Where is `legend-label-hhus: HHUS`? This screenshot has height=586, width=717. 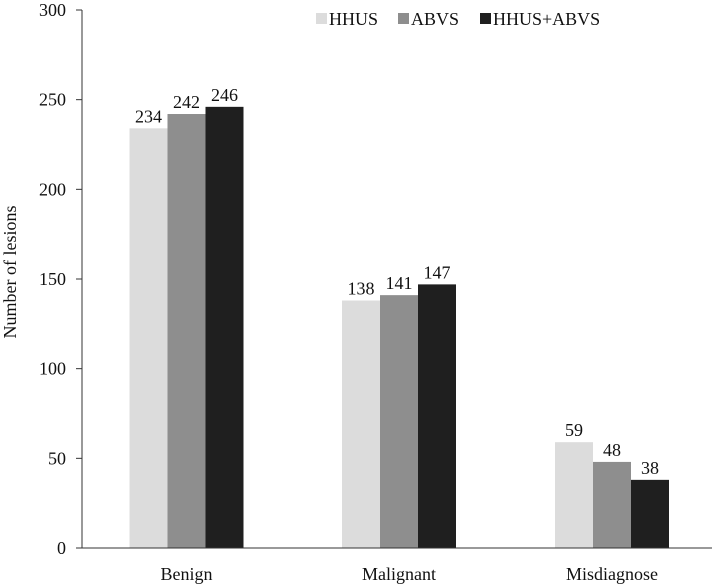
legend-label-hhus: HHUS is located at coordinates (353, 19).